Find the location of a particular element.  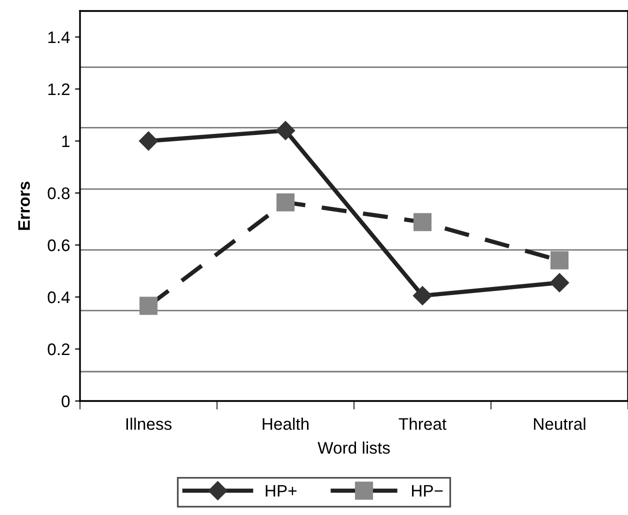

y-tick-label: 0.2 is located at coordinates (59, 349).